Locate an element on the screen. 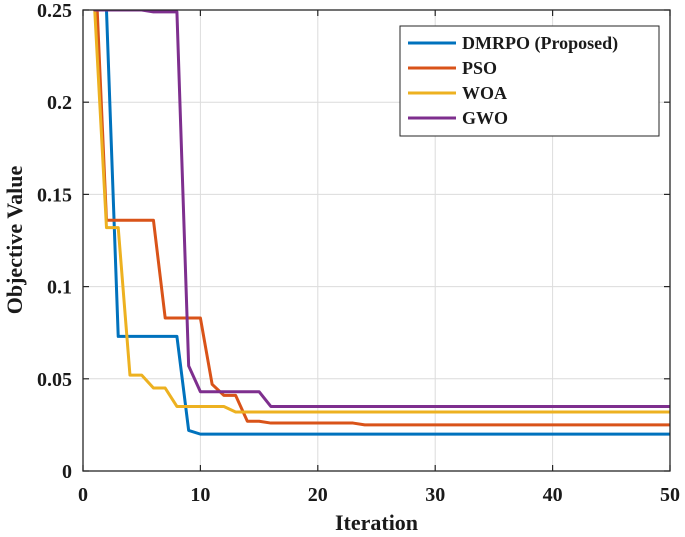 The width and height of the screenshot is (685, 537). legend: DMRPO (Proposed) PSO WOA GWO is located at coordinates (529, 81).